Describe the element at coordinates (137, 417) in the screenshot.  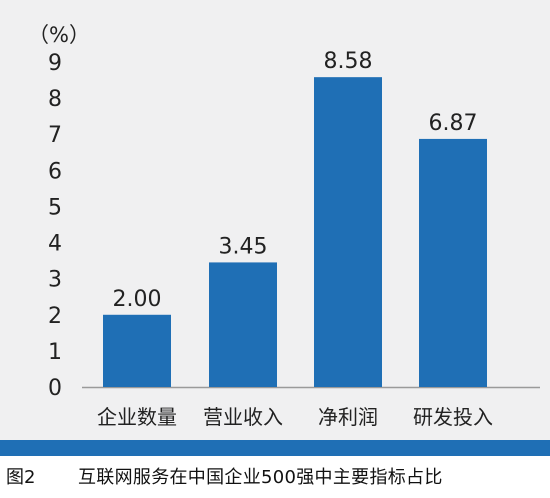
I see `category-label: 企业数量` at that location.